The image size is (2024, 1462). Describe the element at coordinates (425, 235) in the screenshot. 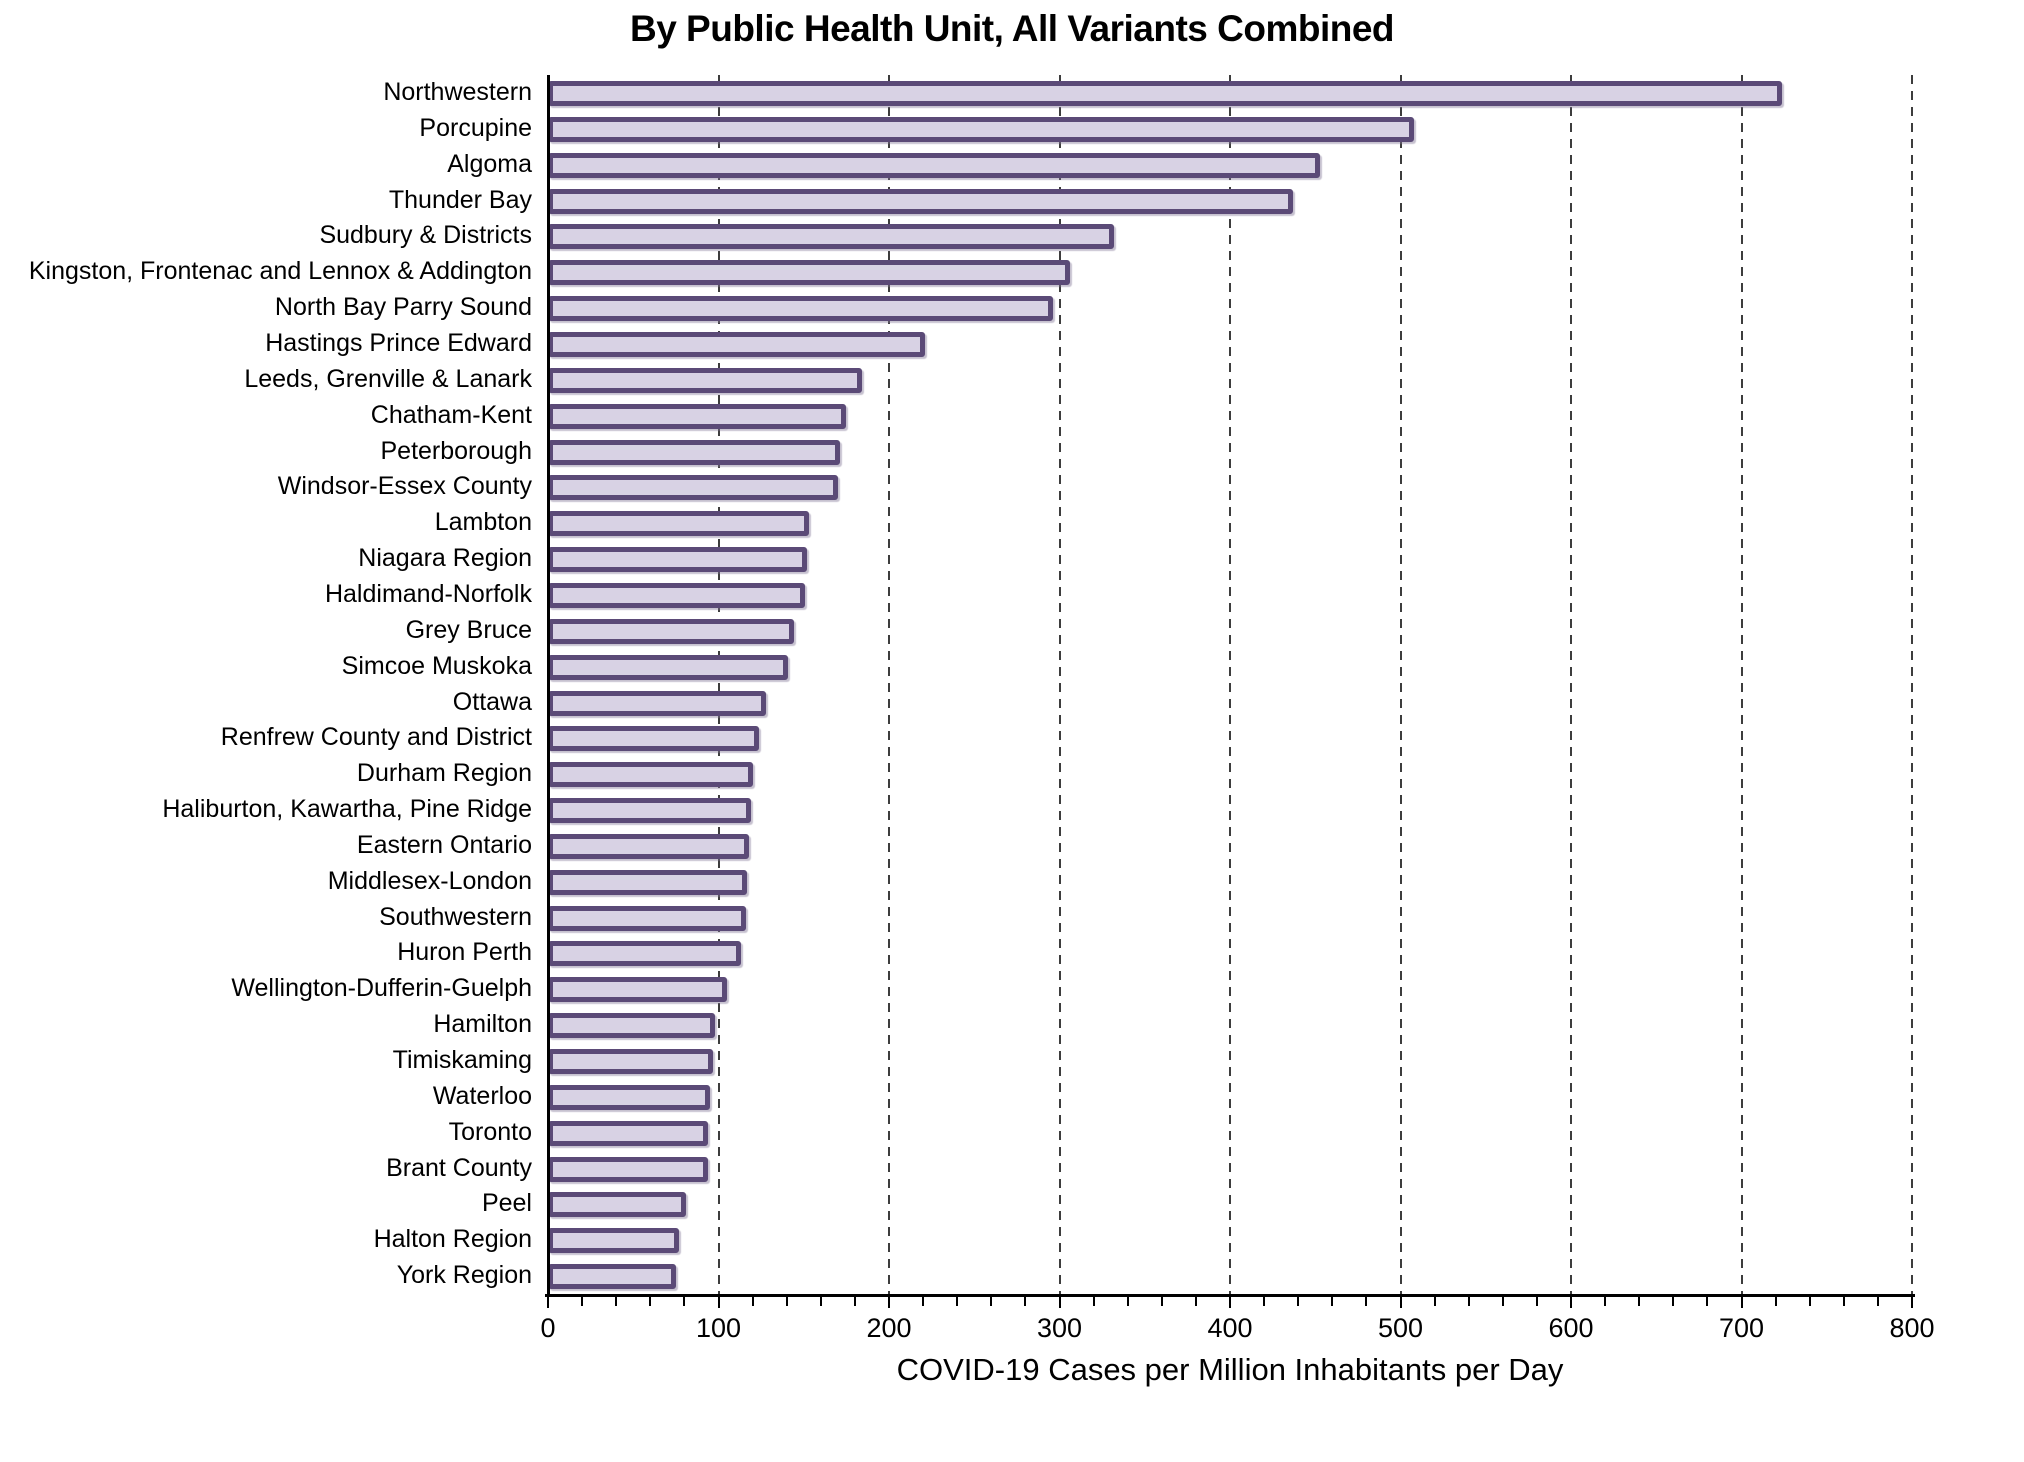

I see `category-label: Sudbury & Districts` at that location.